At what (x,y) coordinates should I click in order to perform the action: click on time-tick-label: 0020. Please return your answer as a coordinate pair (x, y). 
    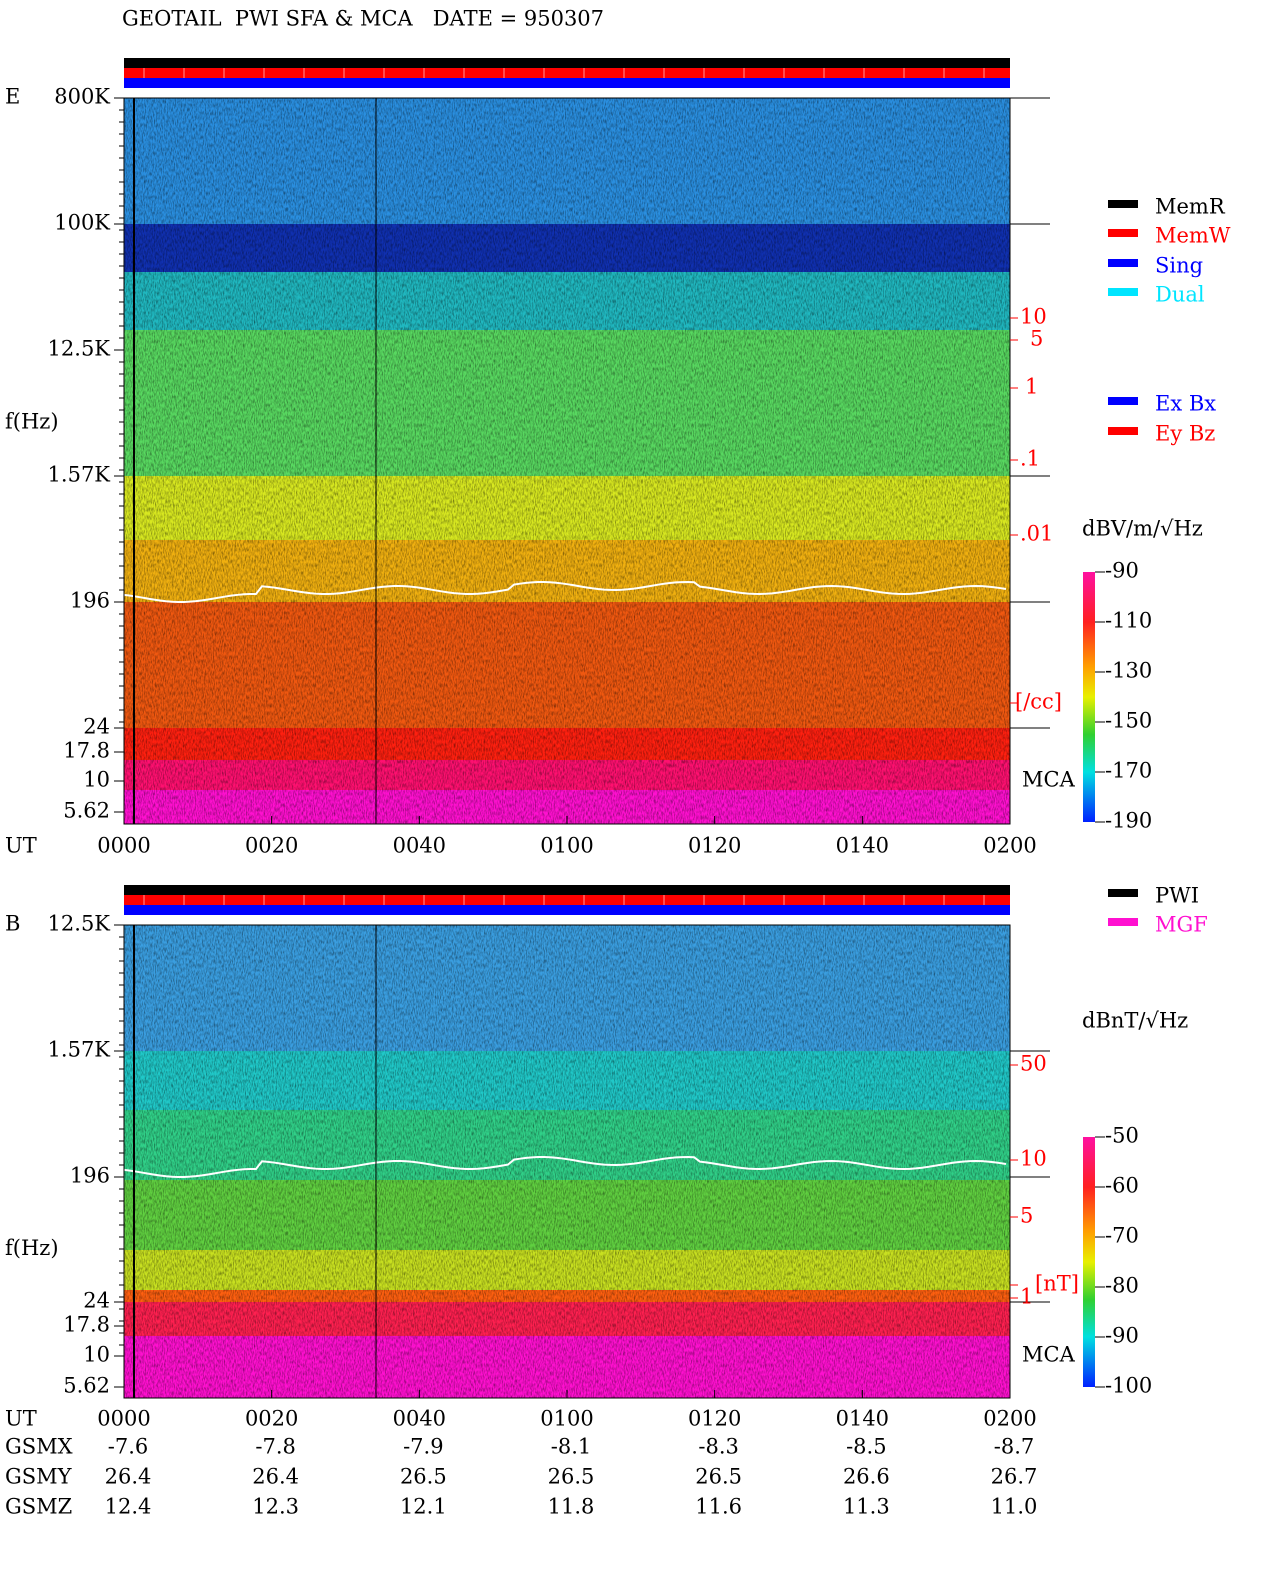
    Looking at the image, I should click on (271, 1419).